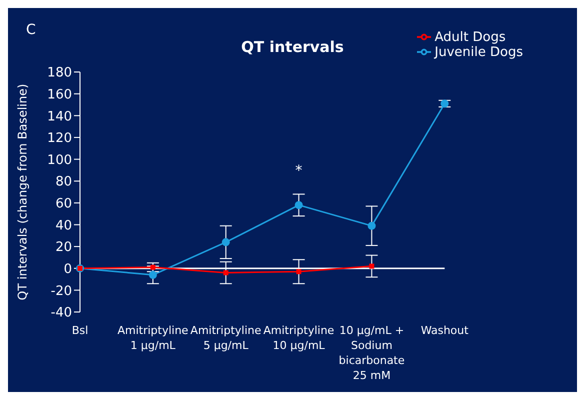  Describe the element at coordinates (226, 338) in the screenshot. I see `x-tick-label: Amitriptyline 5 µg/mL` at that location.